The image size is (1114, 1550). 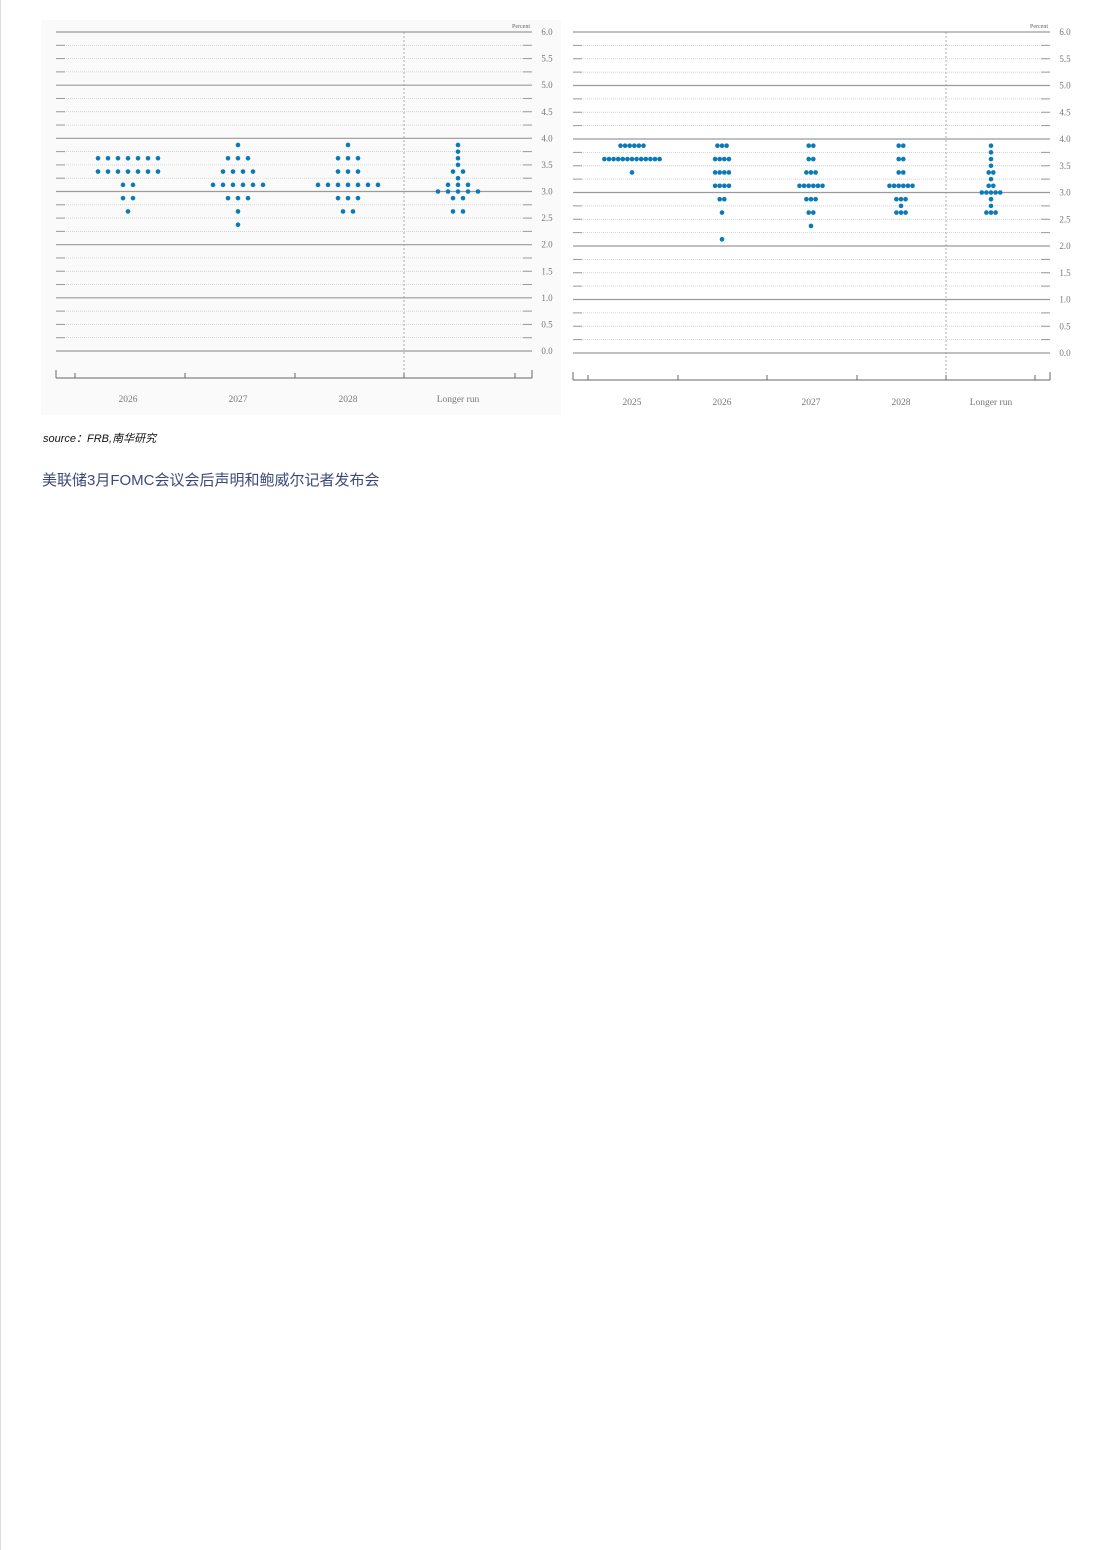 What do you see at coordinates (1065, 59) in the screenshot?
I see `y-tick-label: 5.5` at bounding box center [1065, 59].